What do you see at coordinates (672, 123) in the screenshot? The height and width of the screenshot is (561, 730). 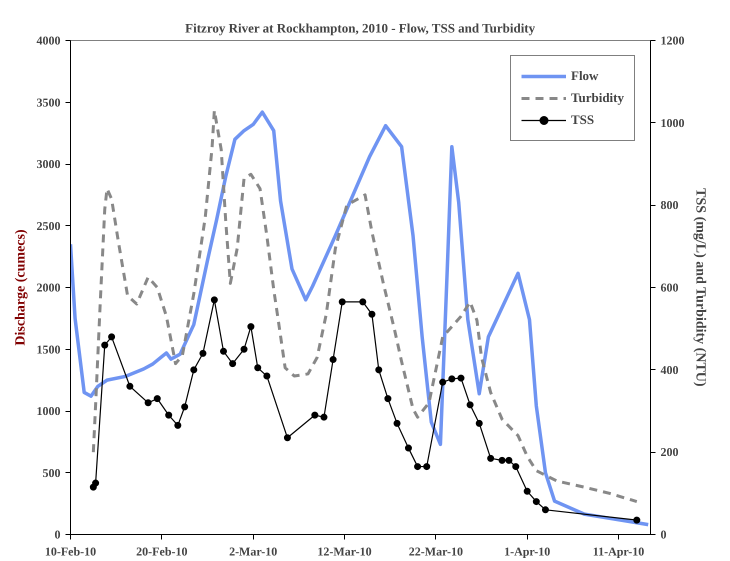 I see `y2-tick-label: 1000` at bounding box center [672, 123].